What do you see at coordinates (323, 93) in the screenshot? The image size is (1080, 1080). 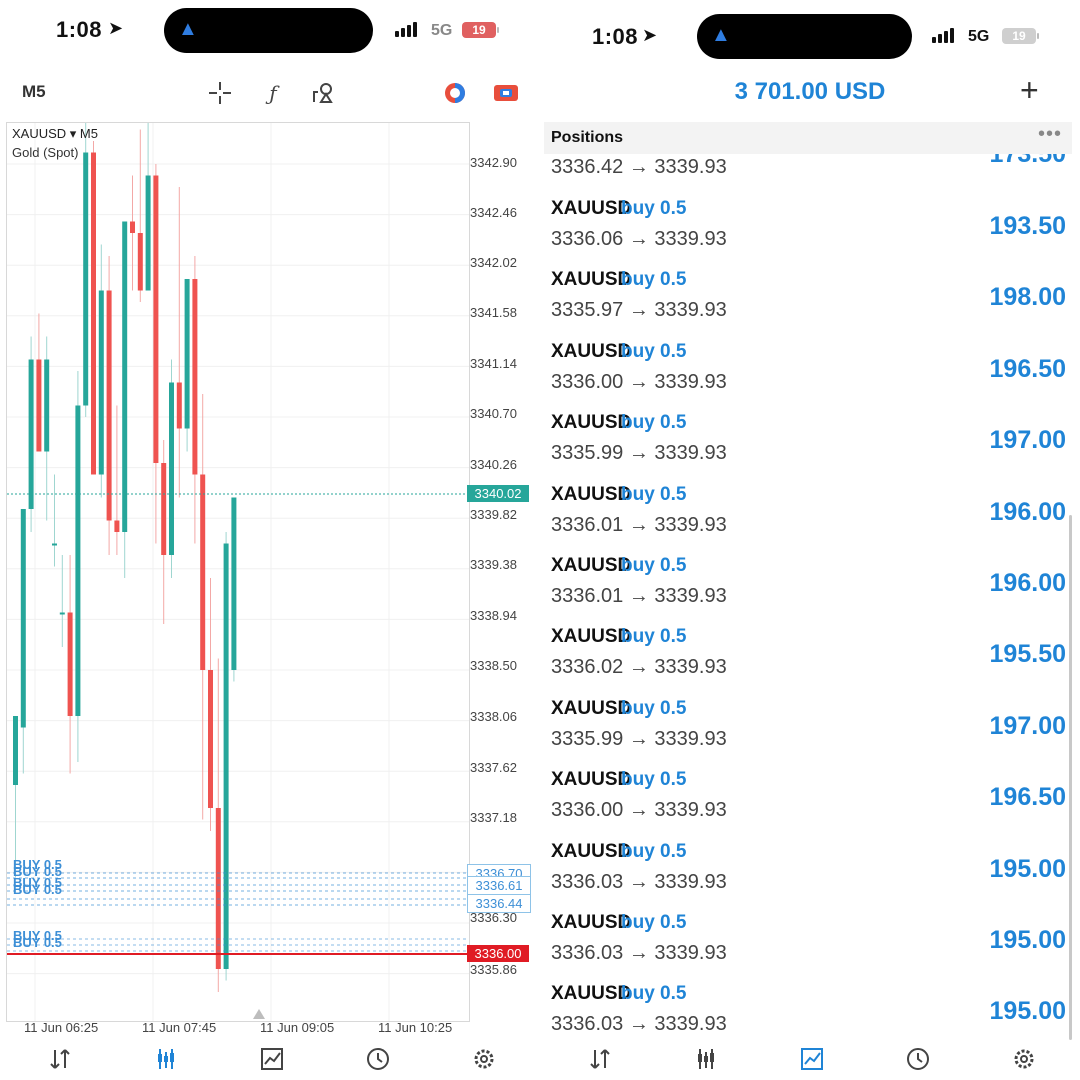 I see `objects-icon` at bounding box center [323, 93].